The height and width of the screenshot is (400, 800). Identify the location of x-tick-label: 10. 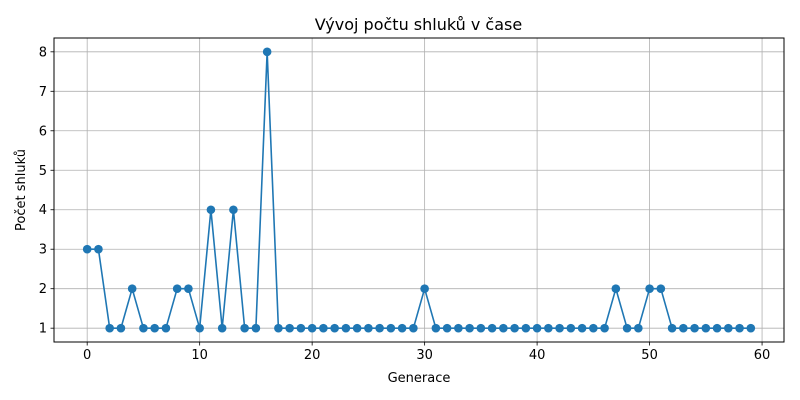
(199, 355).